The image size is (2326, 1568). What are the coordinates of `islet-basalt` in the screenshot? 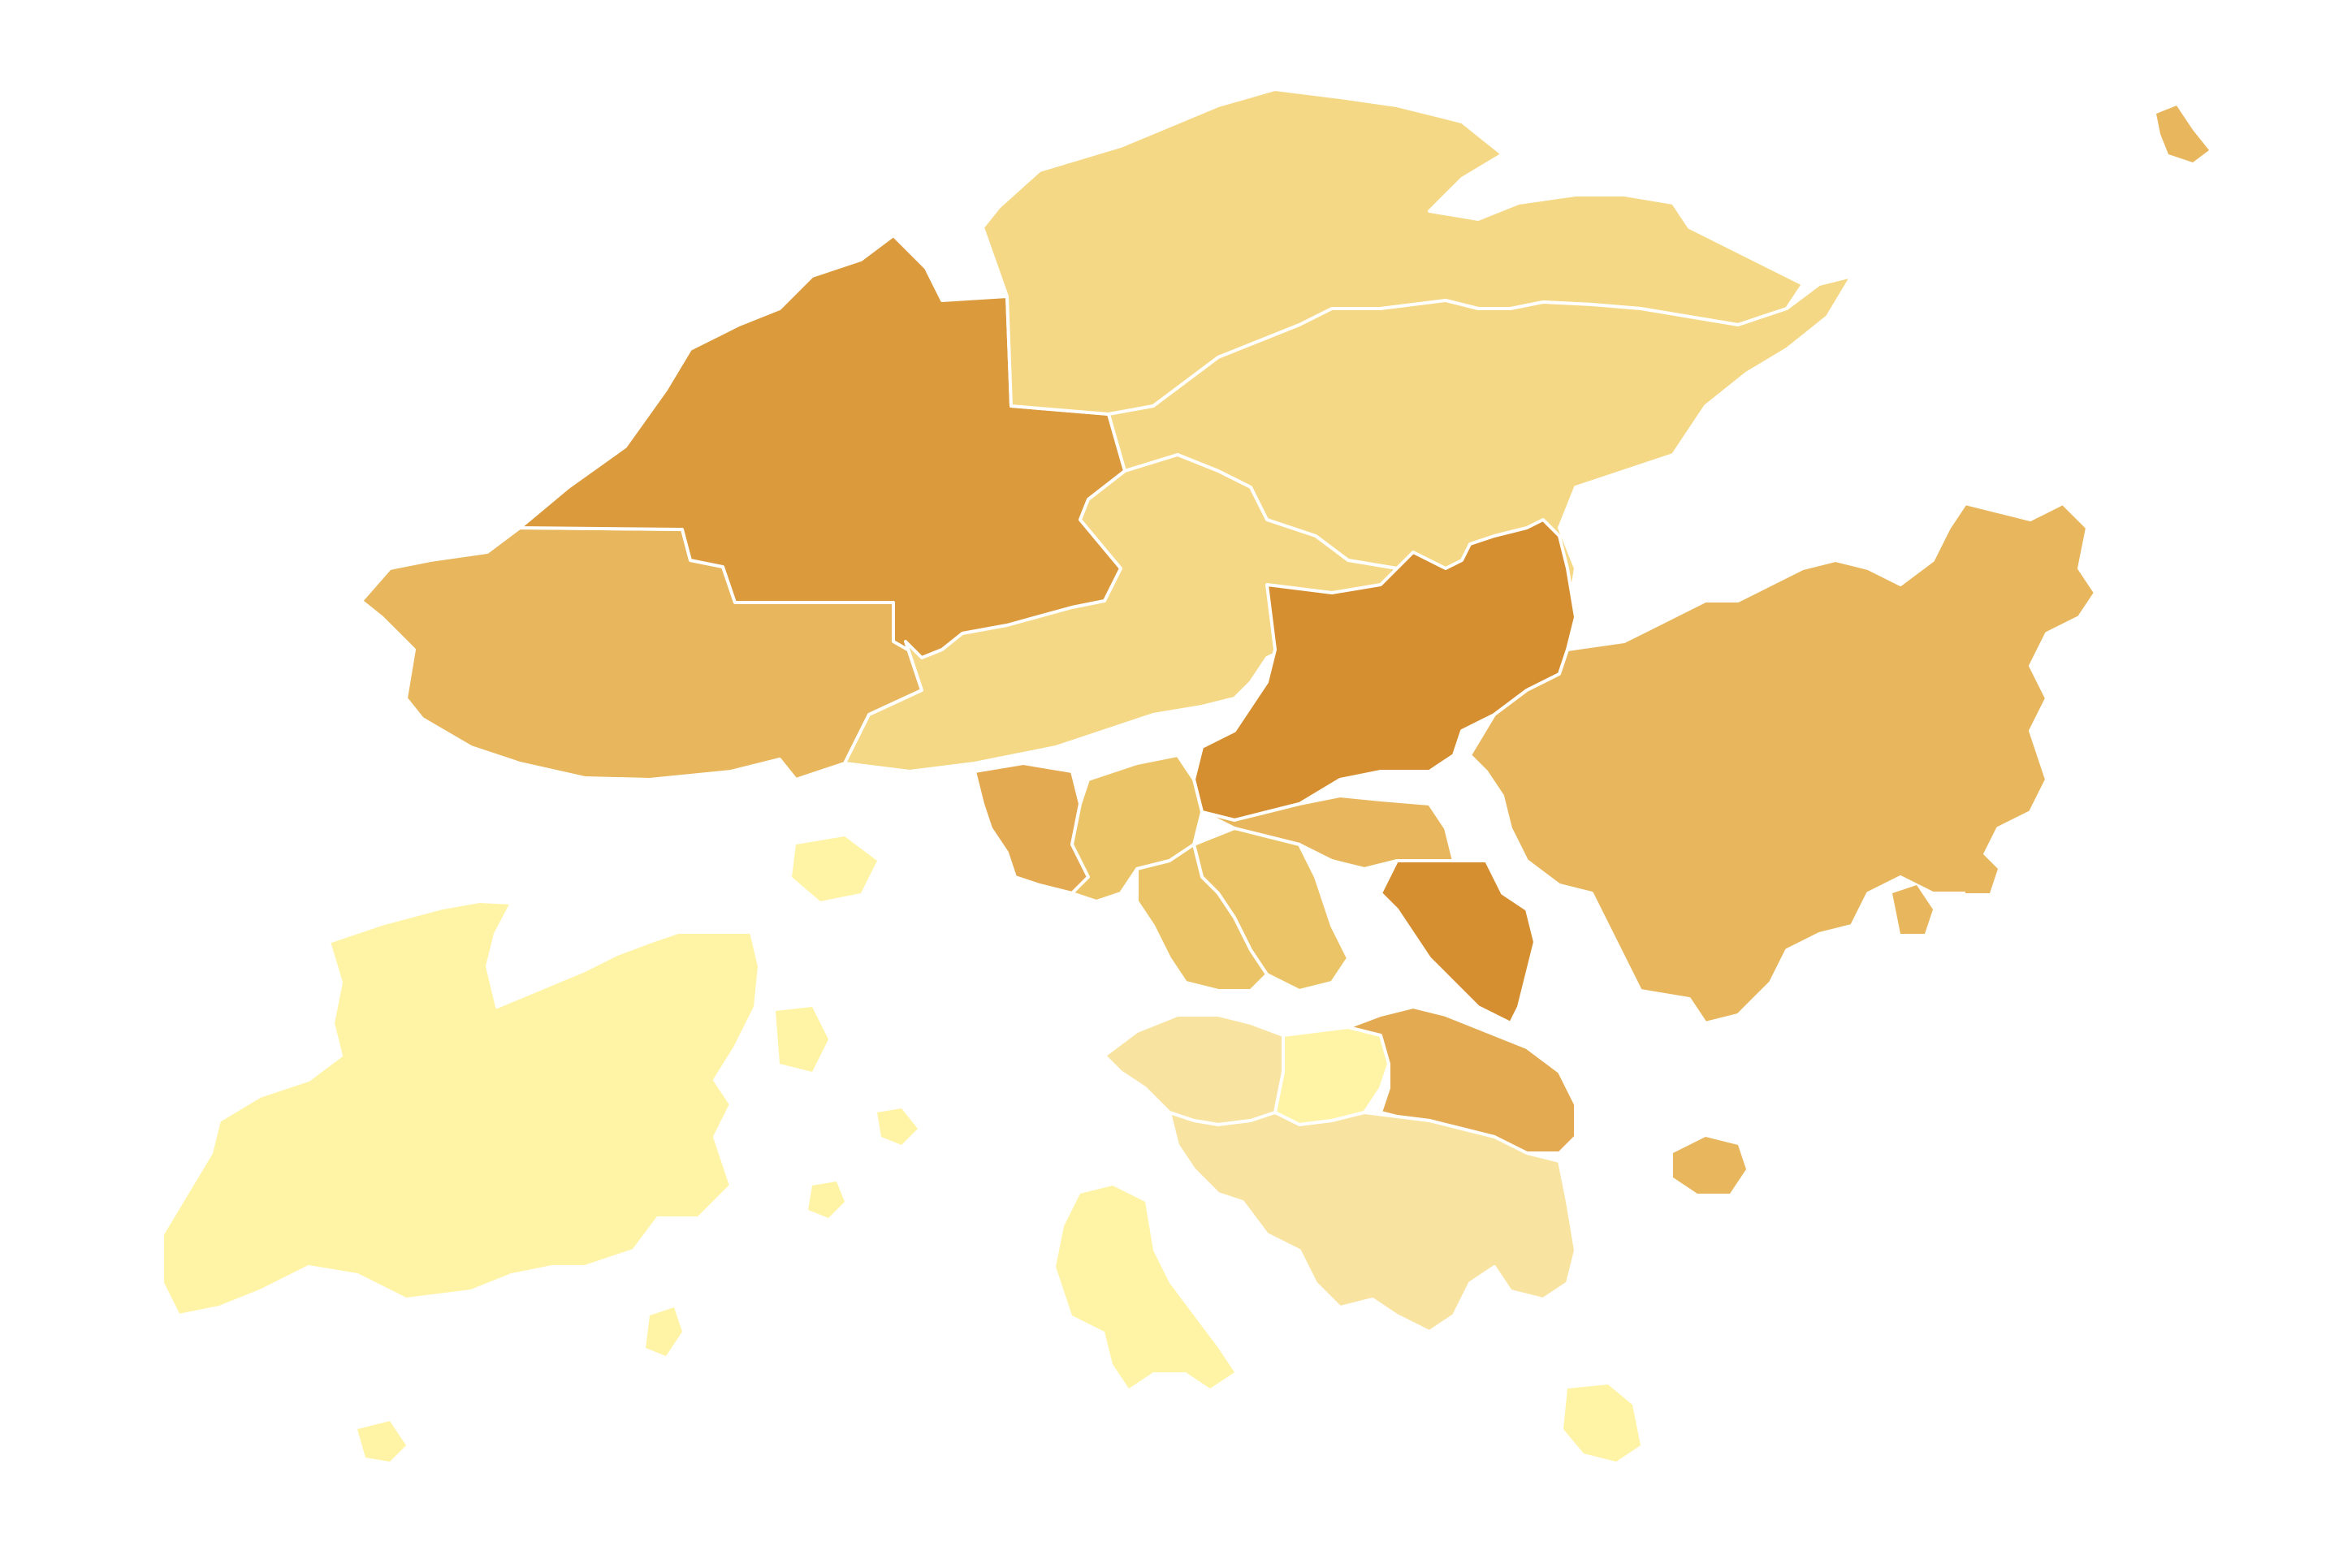 It's located at (1977, 873).